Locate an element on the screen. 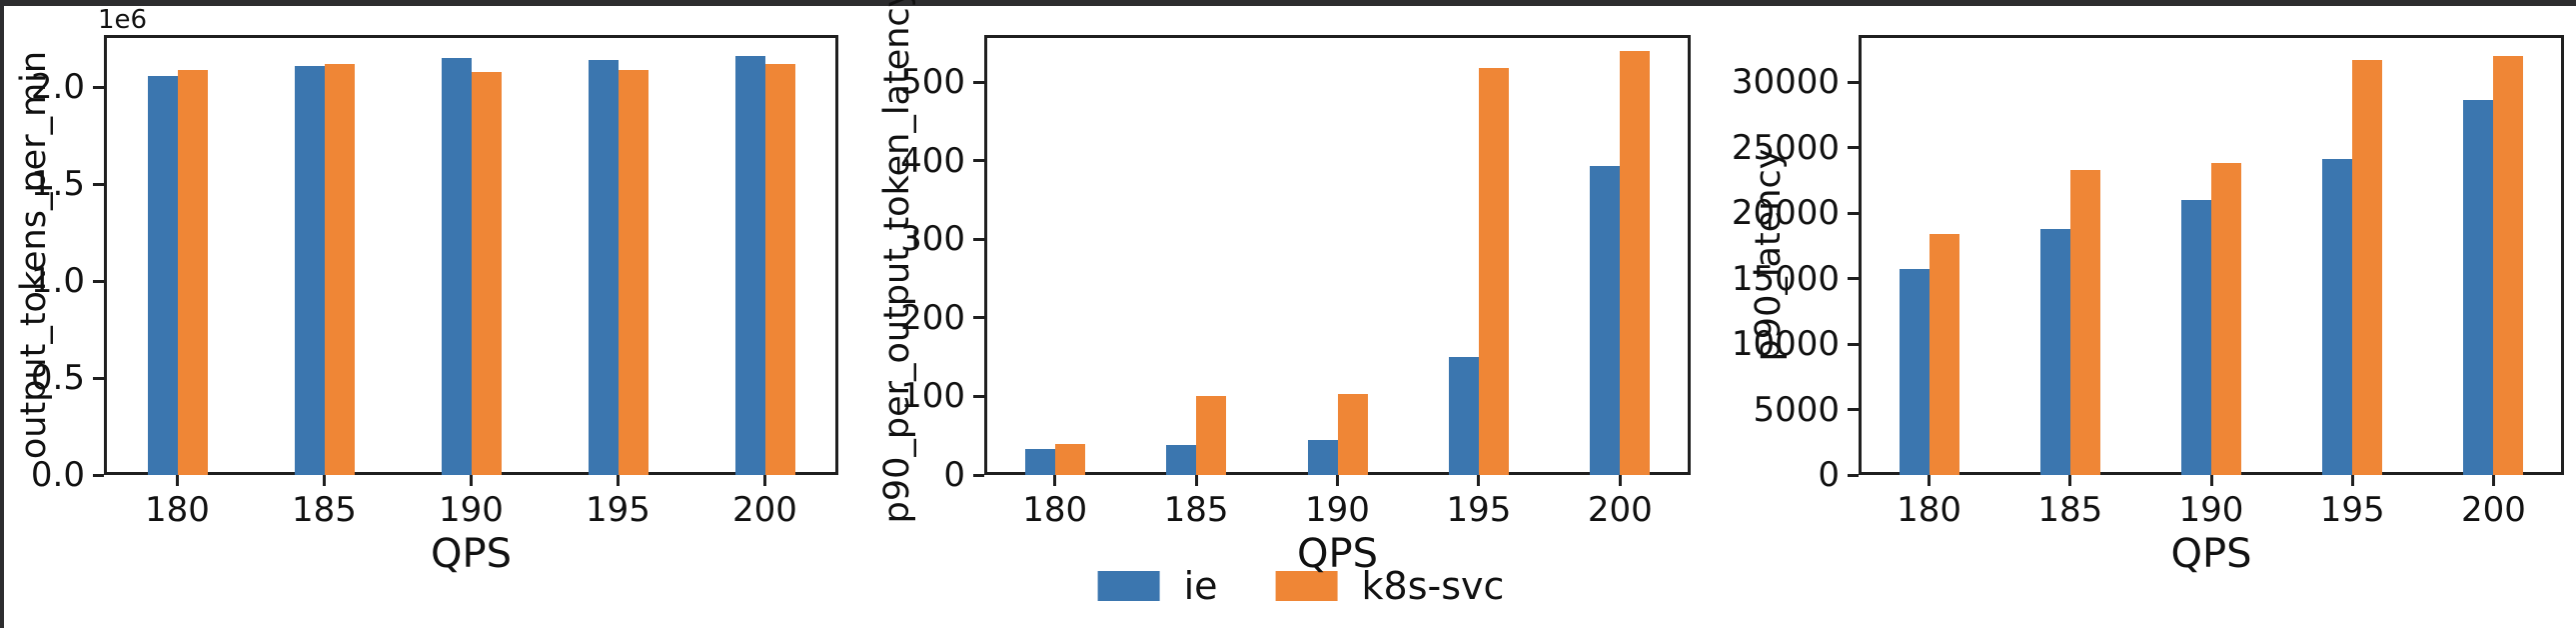  y-axis-label: output_tokens_per_min is located at coordinates (34, 255).